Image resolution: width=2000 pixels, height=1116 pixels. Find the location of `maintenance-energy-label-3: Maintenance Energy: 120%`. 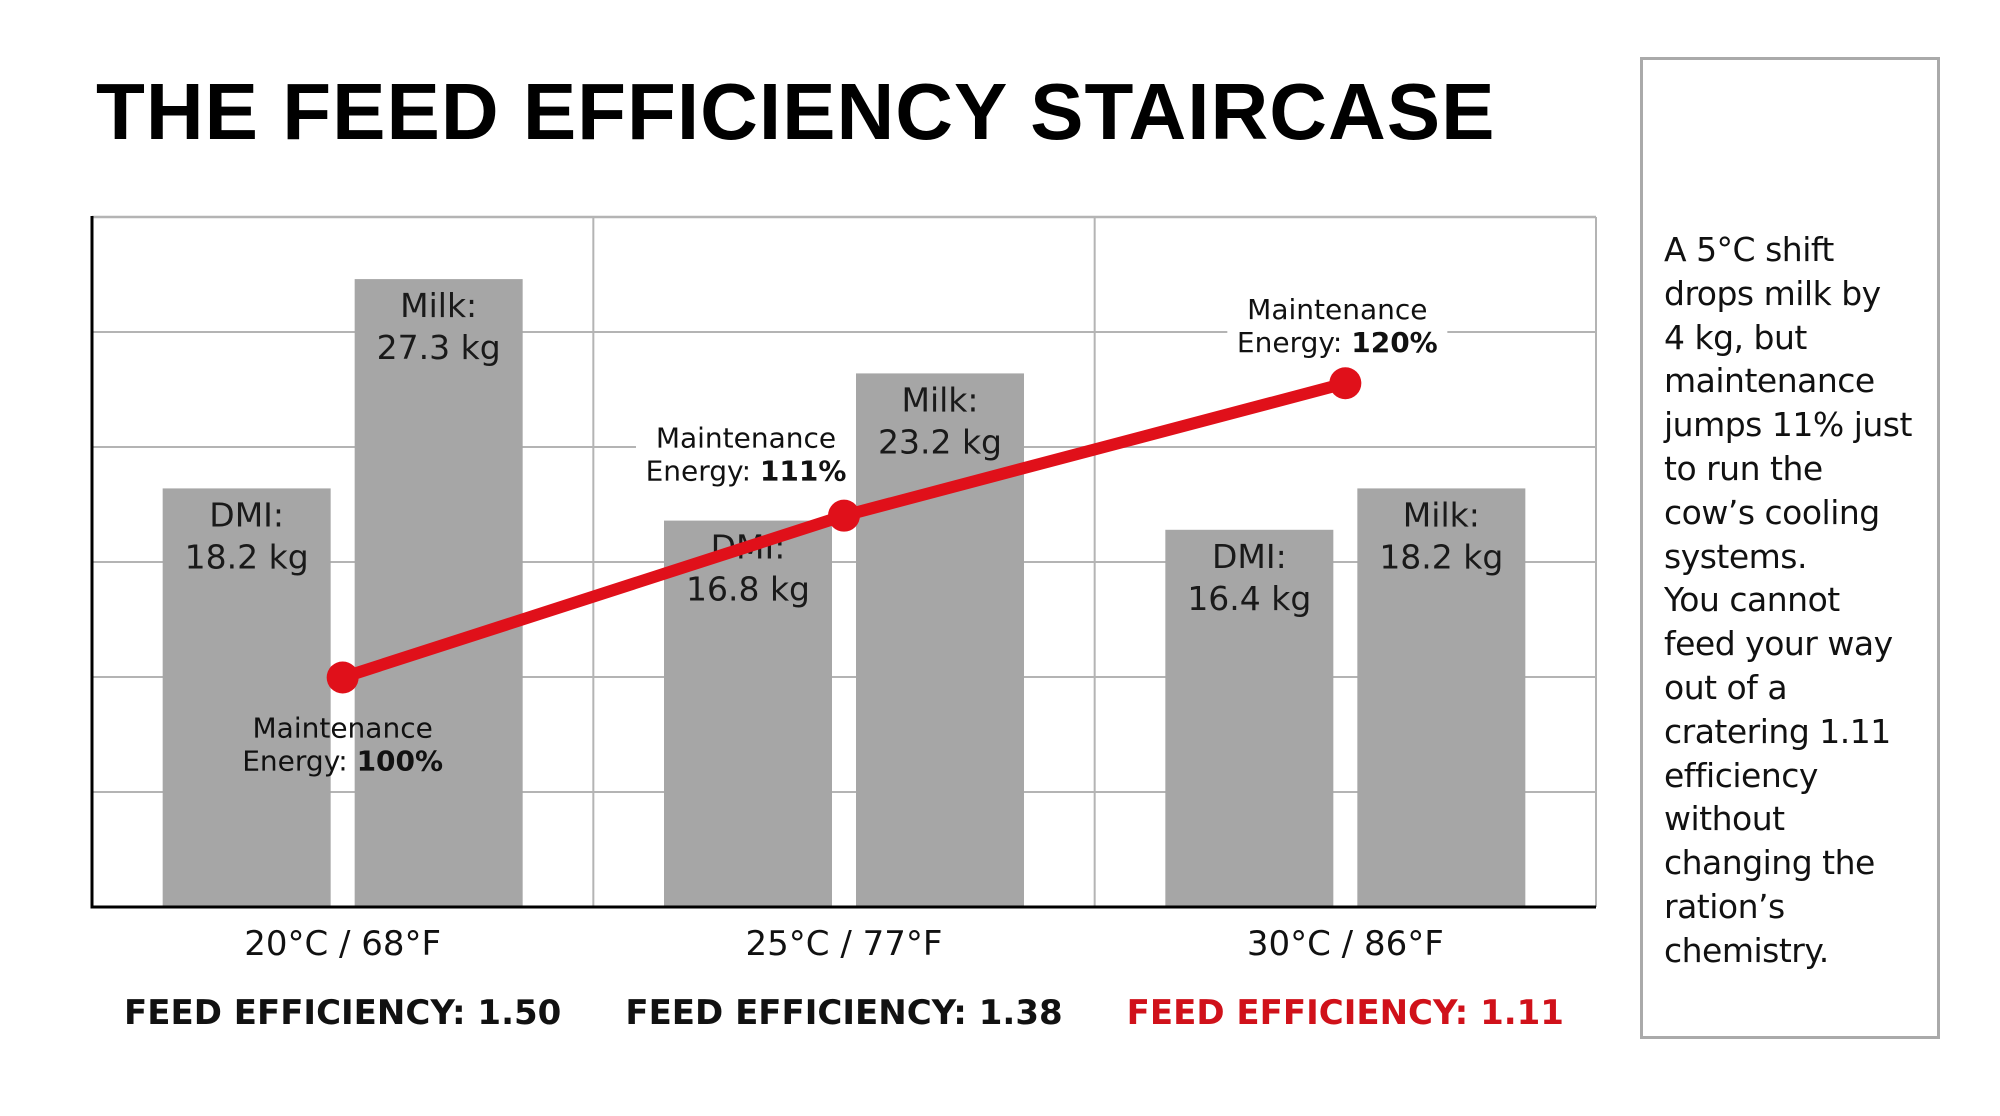

maintenance-energy-label-3: Maintenance Energy: 120% is located at coordinates (1337, 326).